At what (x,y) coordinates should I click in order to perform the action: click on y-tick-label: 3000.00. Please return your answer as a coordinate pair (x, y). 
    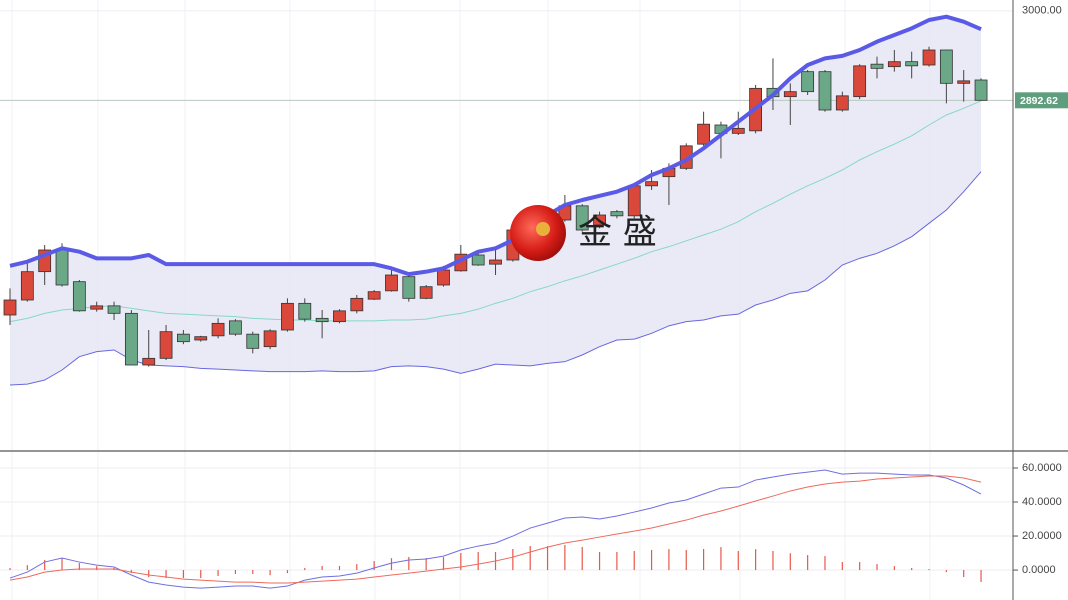
    Looking at the image, I should click on (1042, 11).